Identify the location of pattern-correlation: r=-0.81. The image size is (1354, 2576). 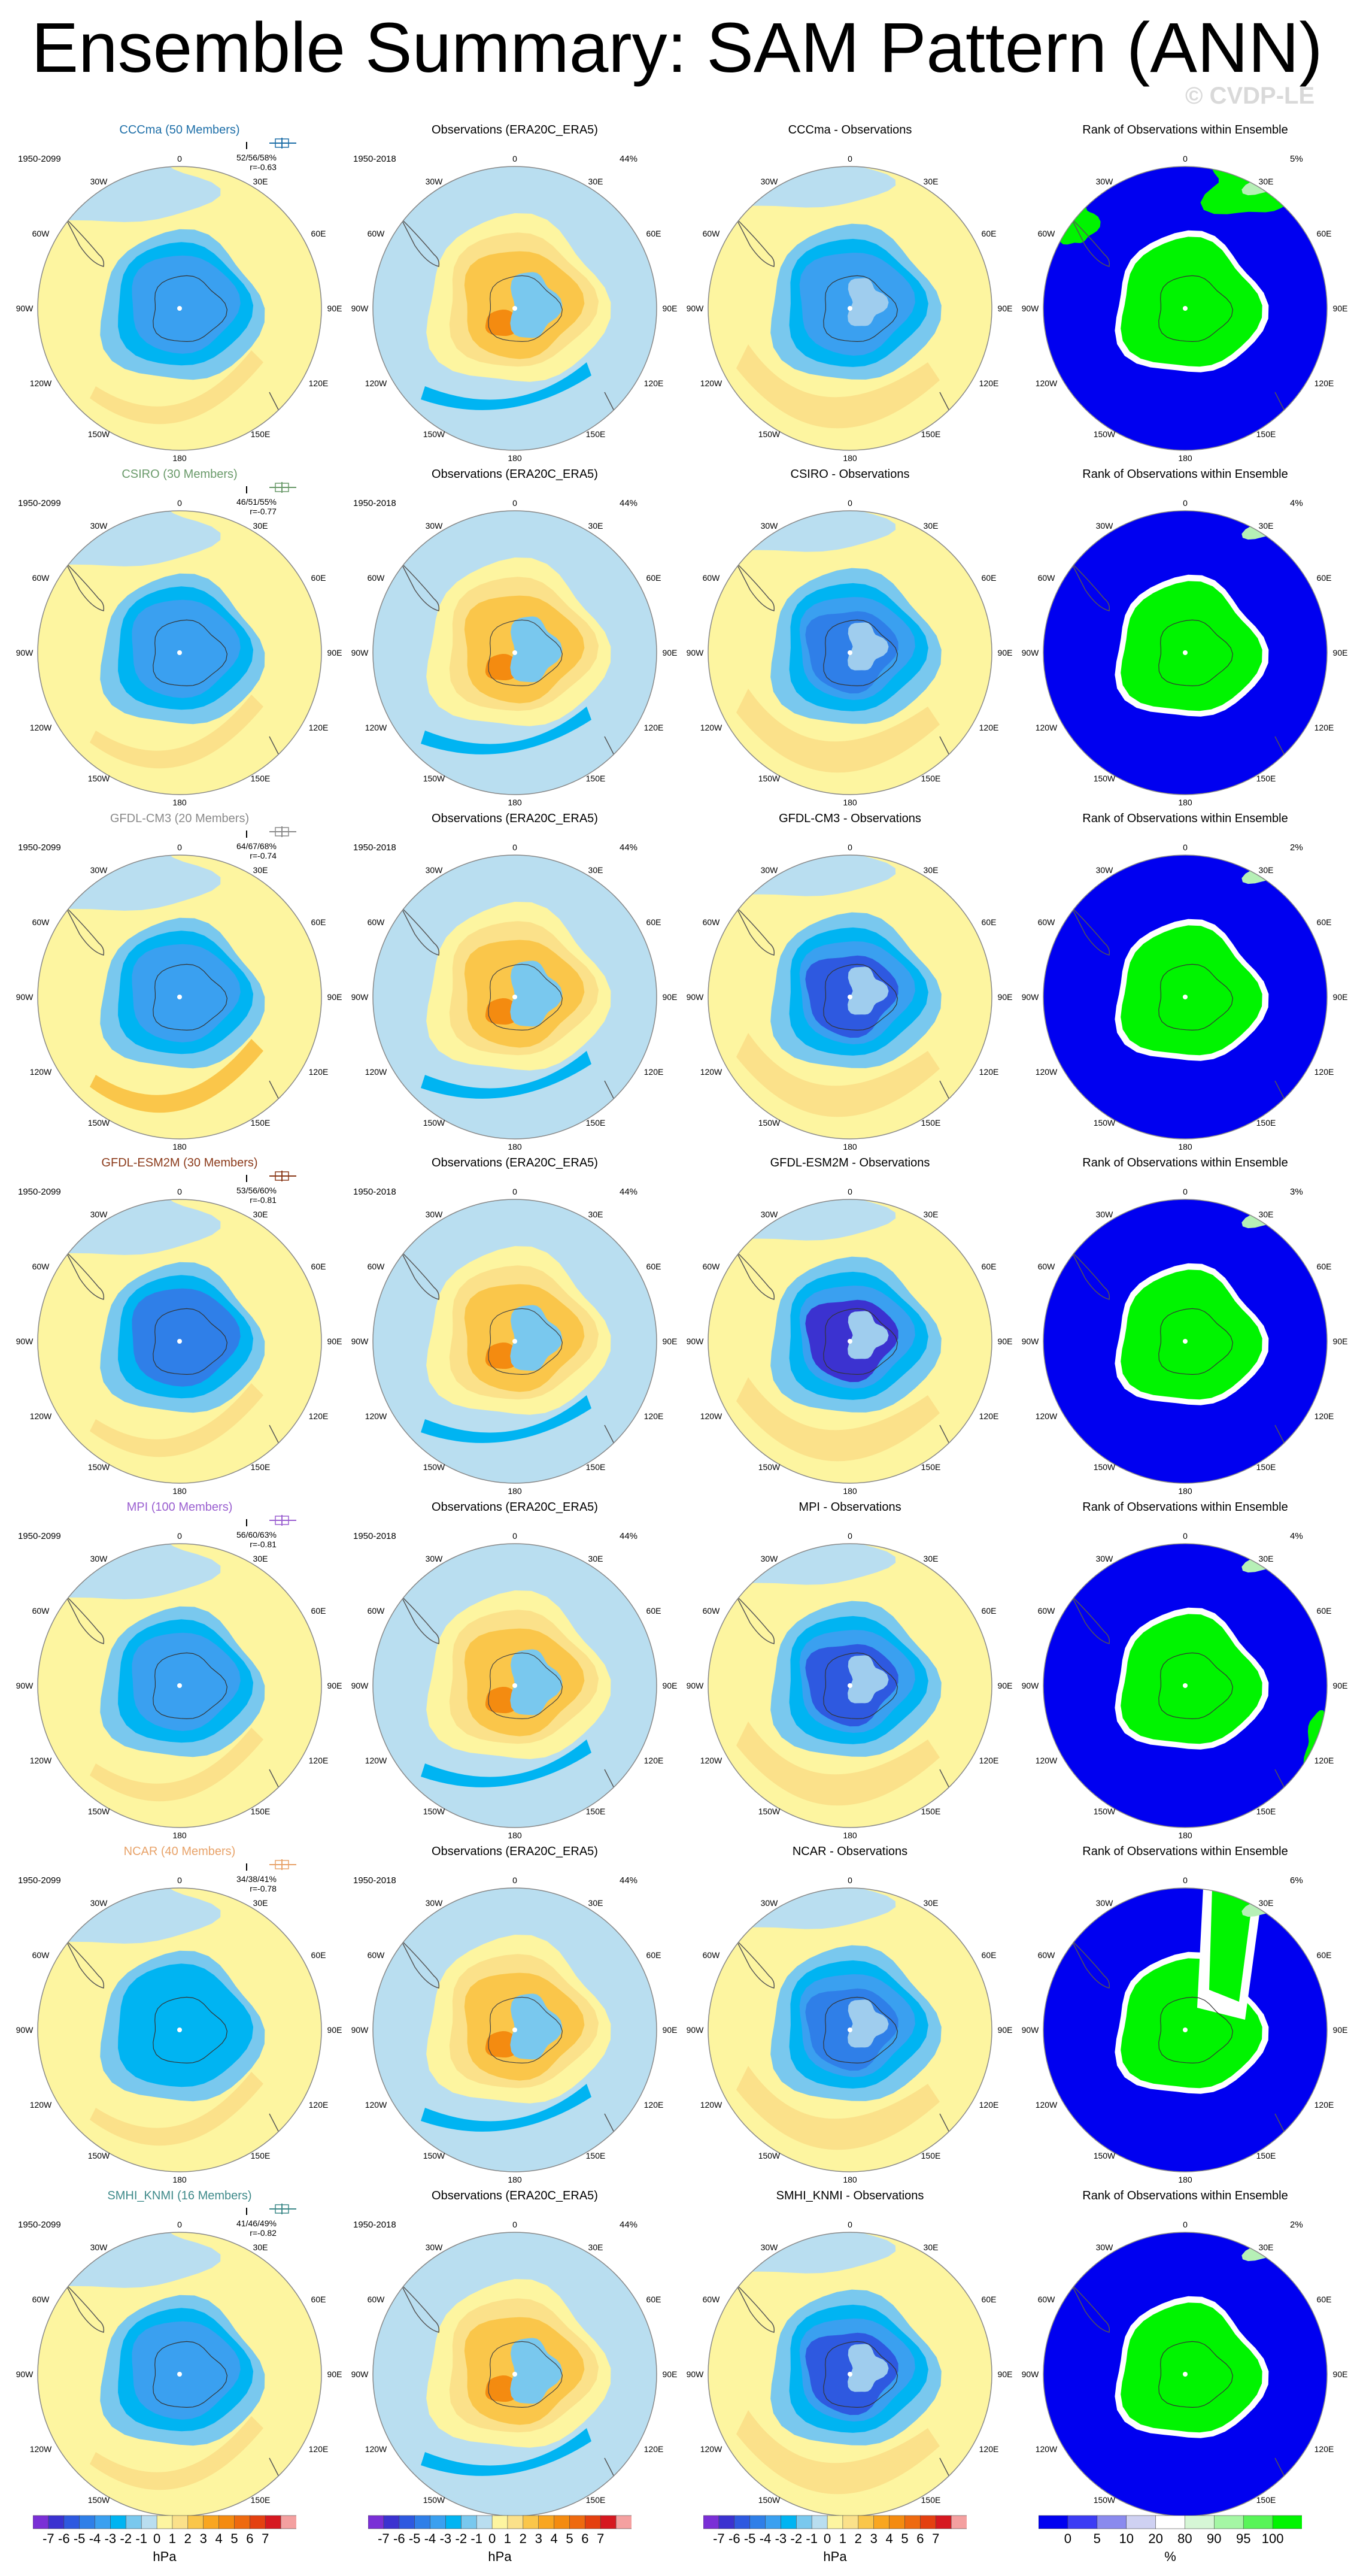
(263, 1200).